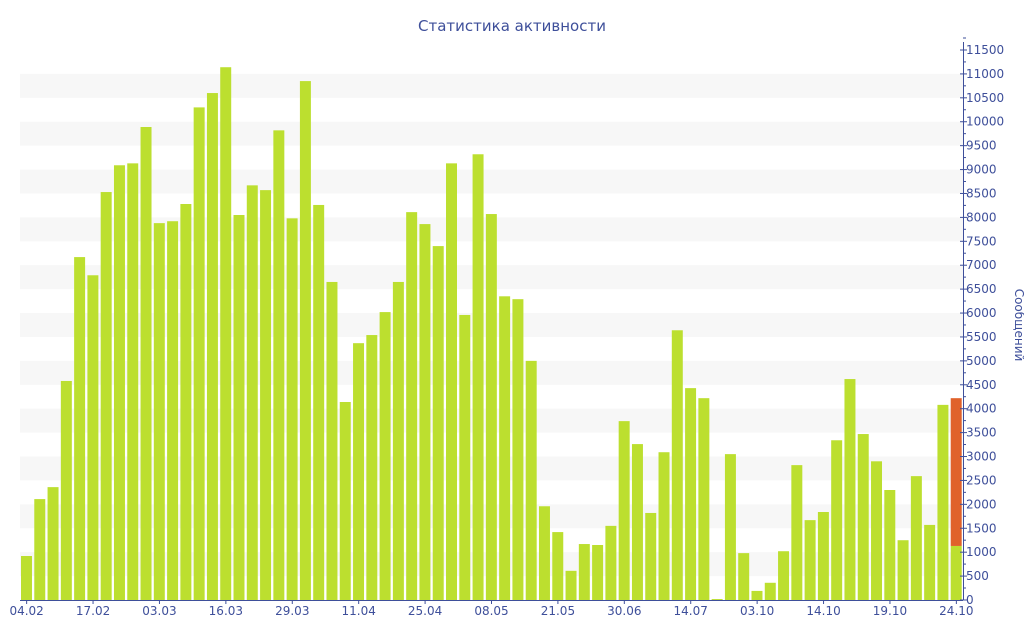  I want to click on y-tick-label: 5000, so click(981, 361).